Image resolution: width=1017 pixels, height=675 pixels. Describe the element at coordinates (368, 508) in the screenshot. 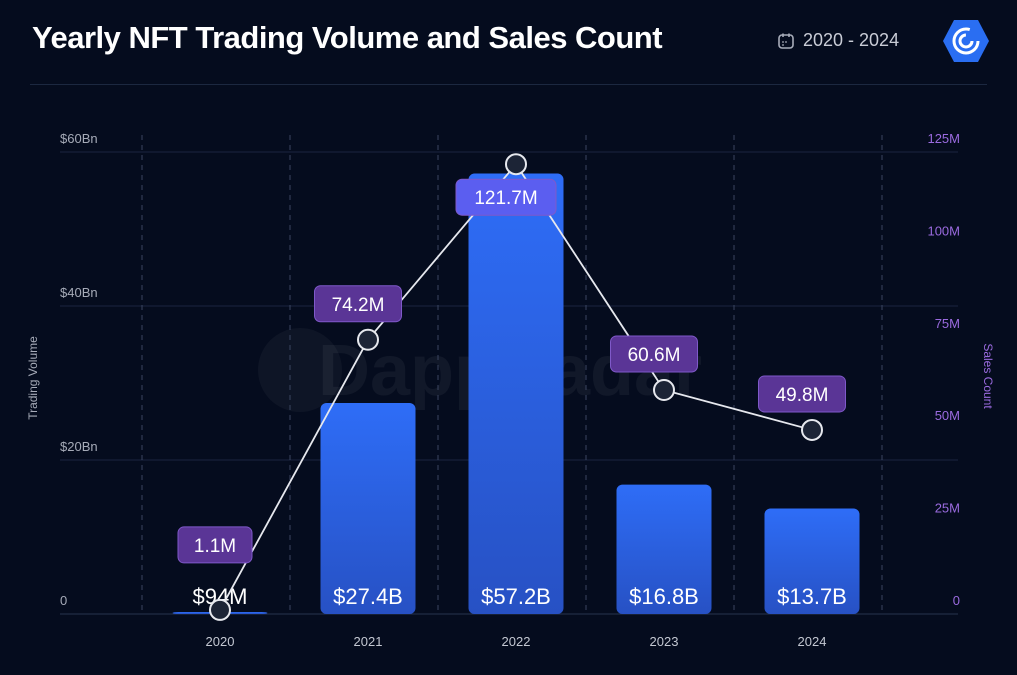

I see `bar-2021` at that location.